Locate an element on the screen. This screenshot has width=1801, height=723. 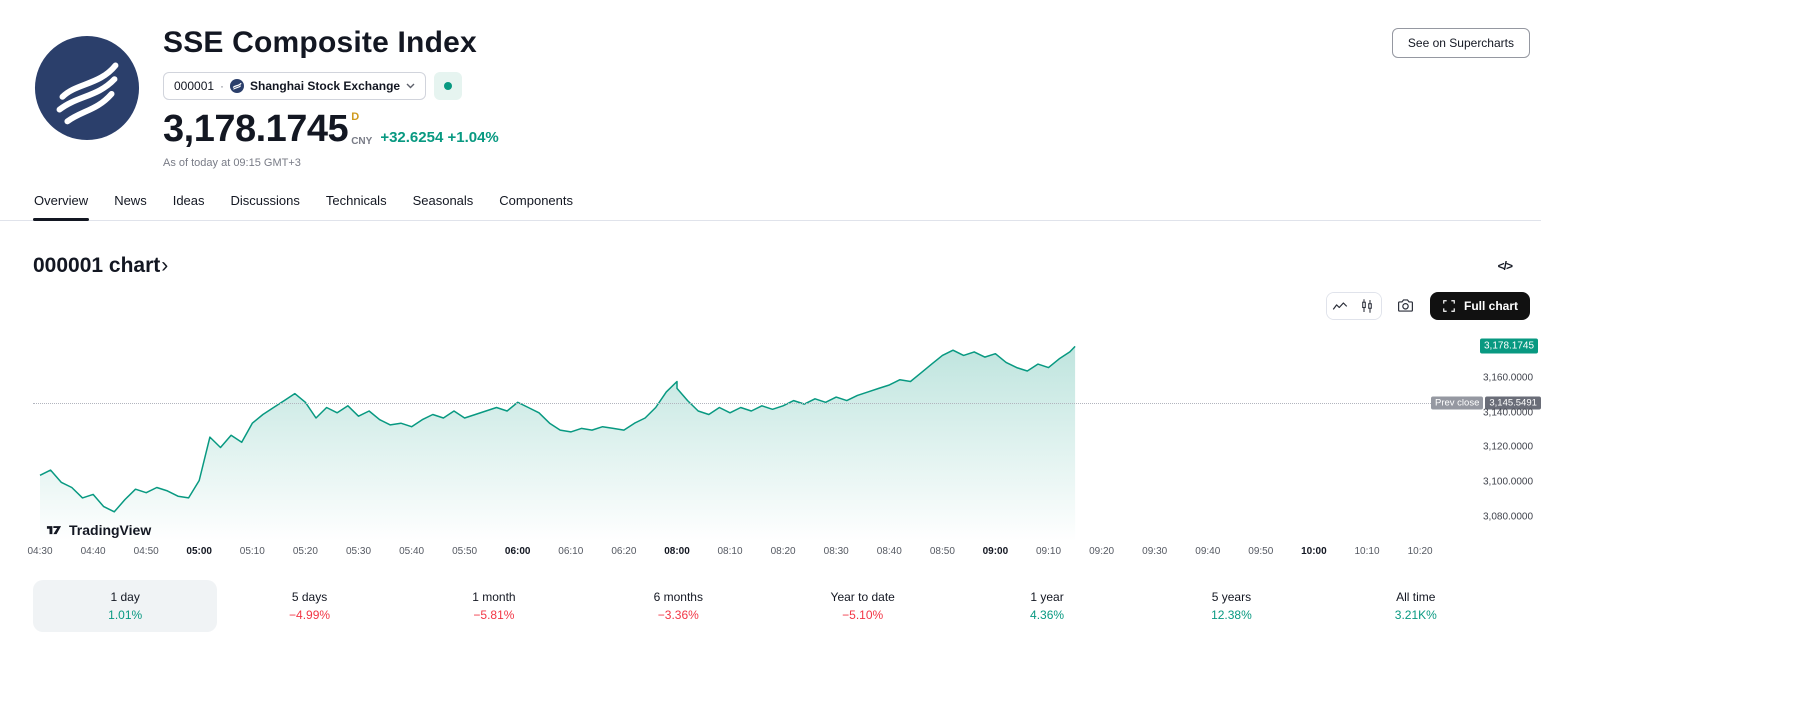
period-6-months: 6 months −3.36% is located at coordinates (678, 606).